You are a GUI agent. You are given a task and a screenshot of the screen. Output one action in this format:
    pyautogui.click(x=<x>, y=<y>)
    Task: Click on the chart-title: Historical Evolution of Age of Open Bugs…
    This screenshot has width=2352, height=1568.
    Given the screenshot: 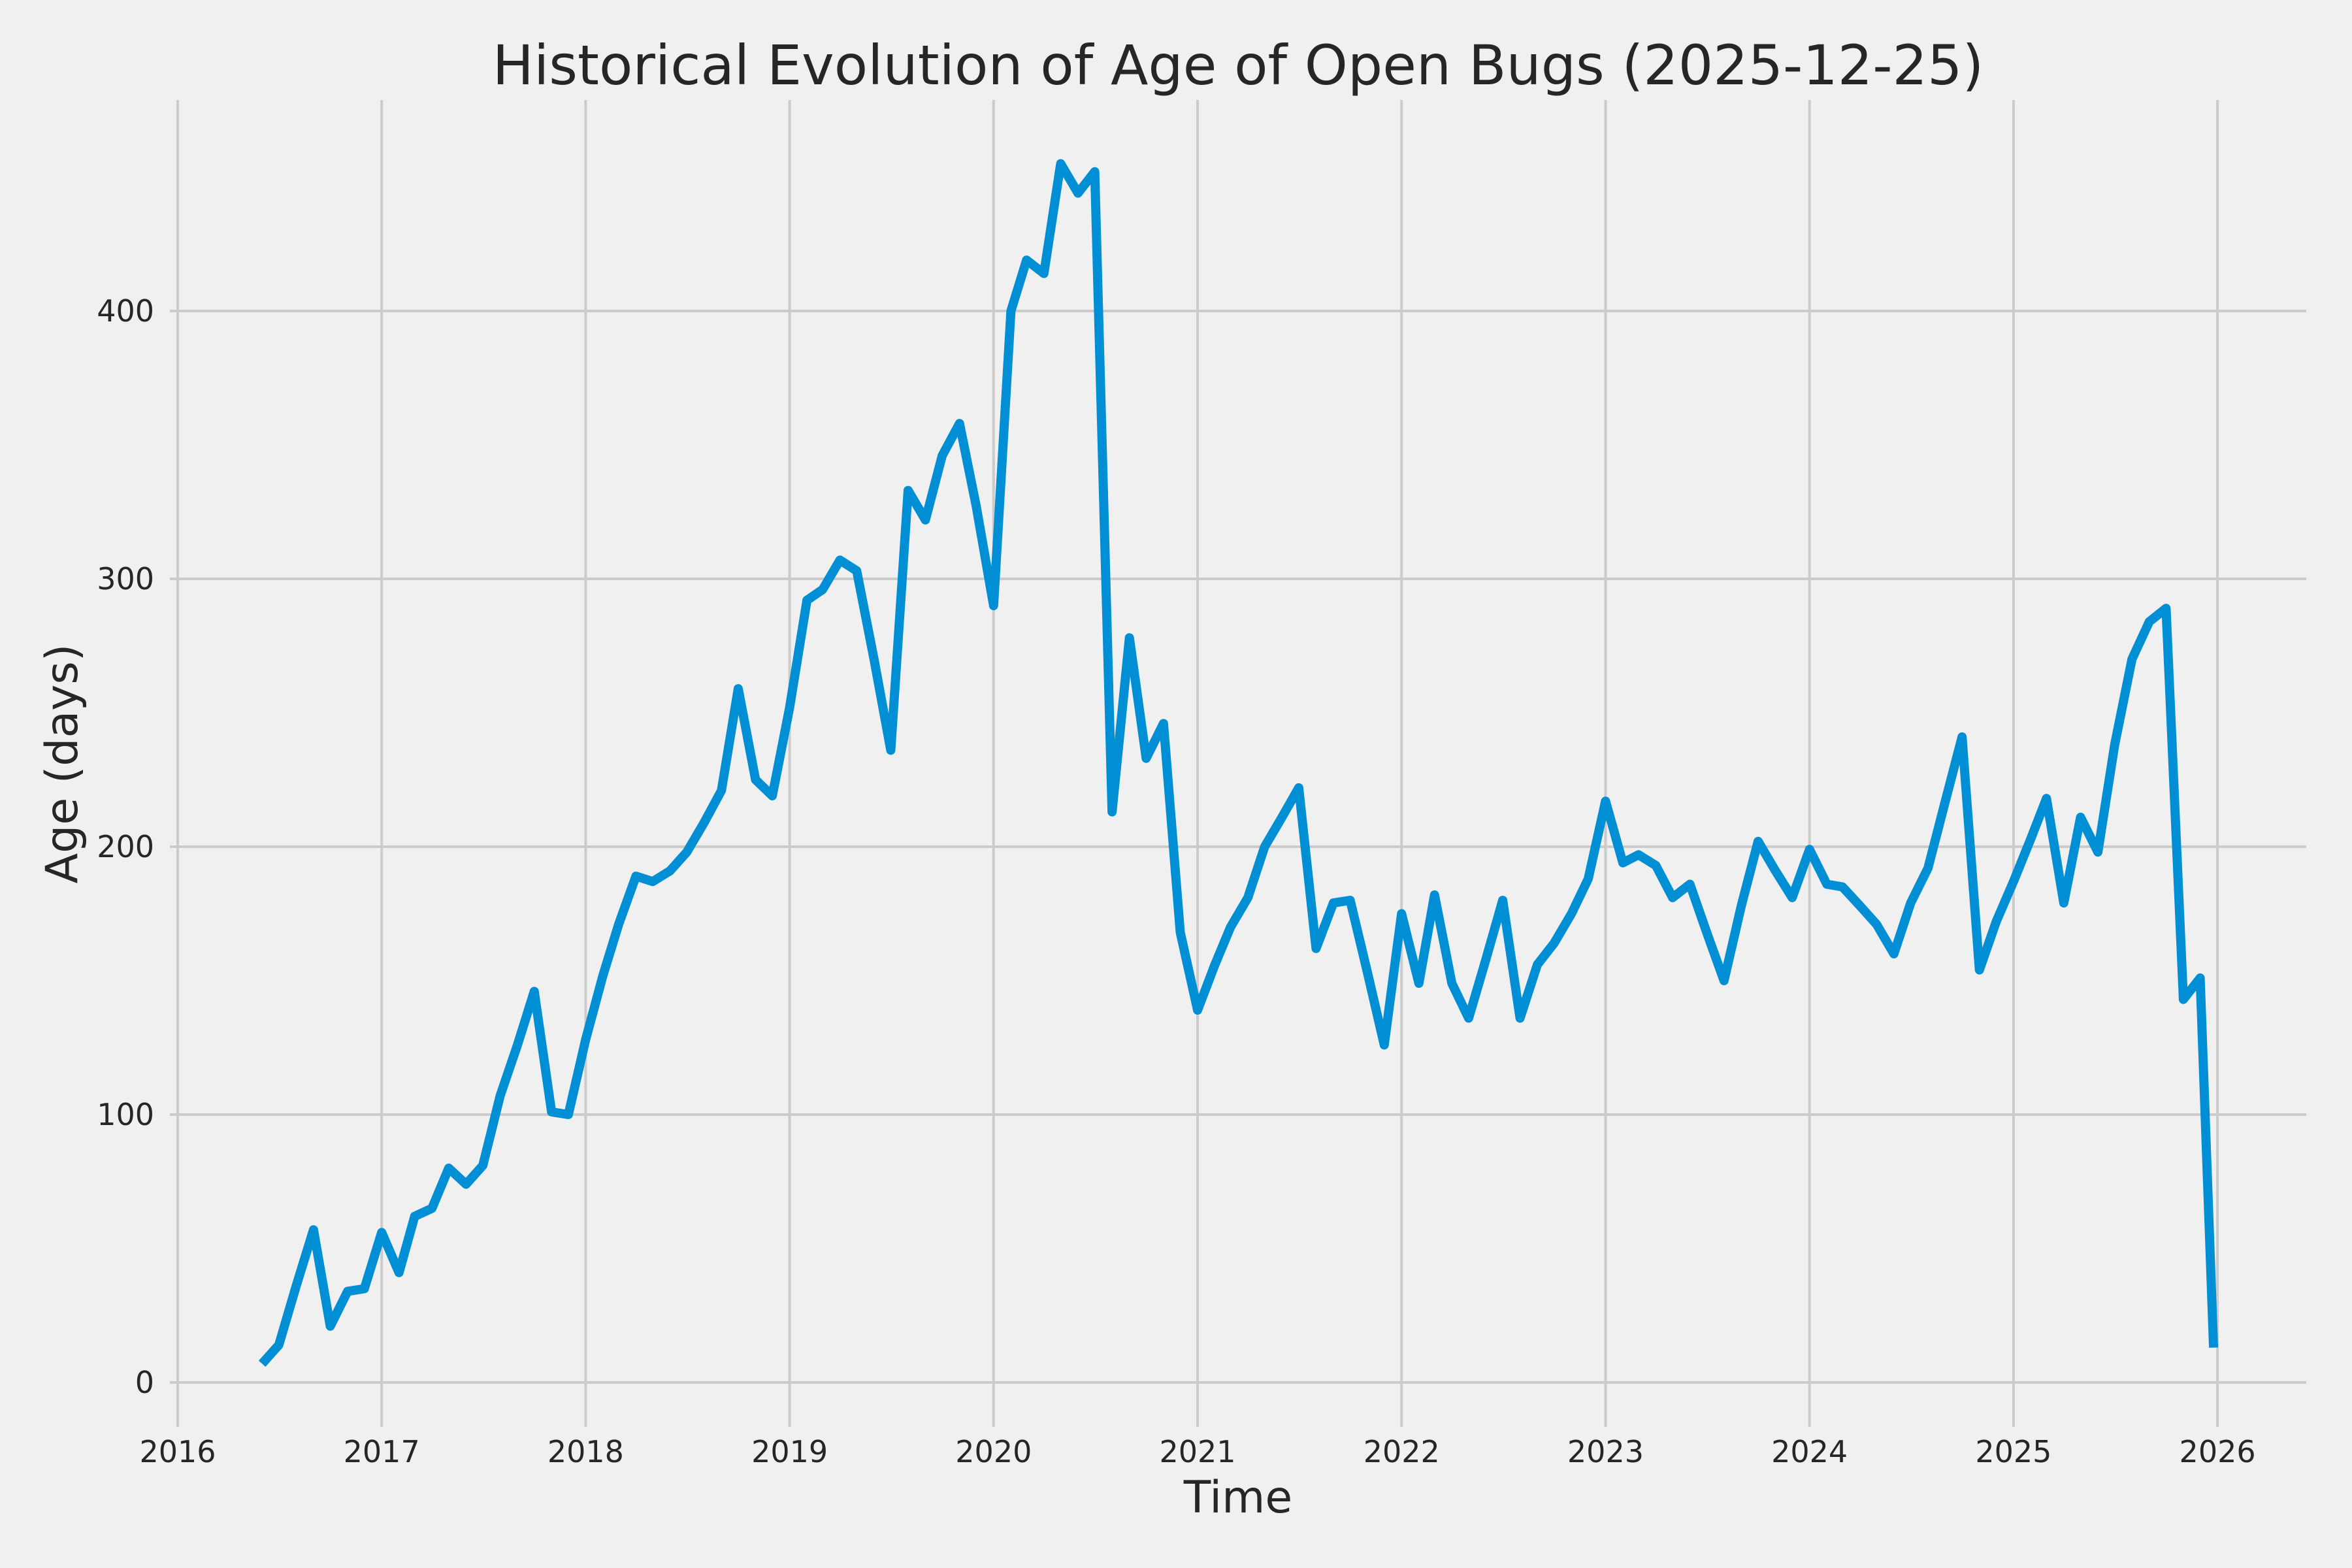 What is the action you would take?
    pyautogui.click(x=1238, y=65)
    